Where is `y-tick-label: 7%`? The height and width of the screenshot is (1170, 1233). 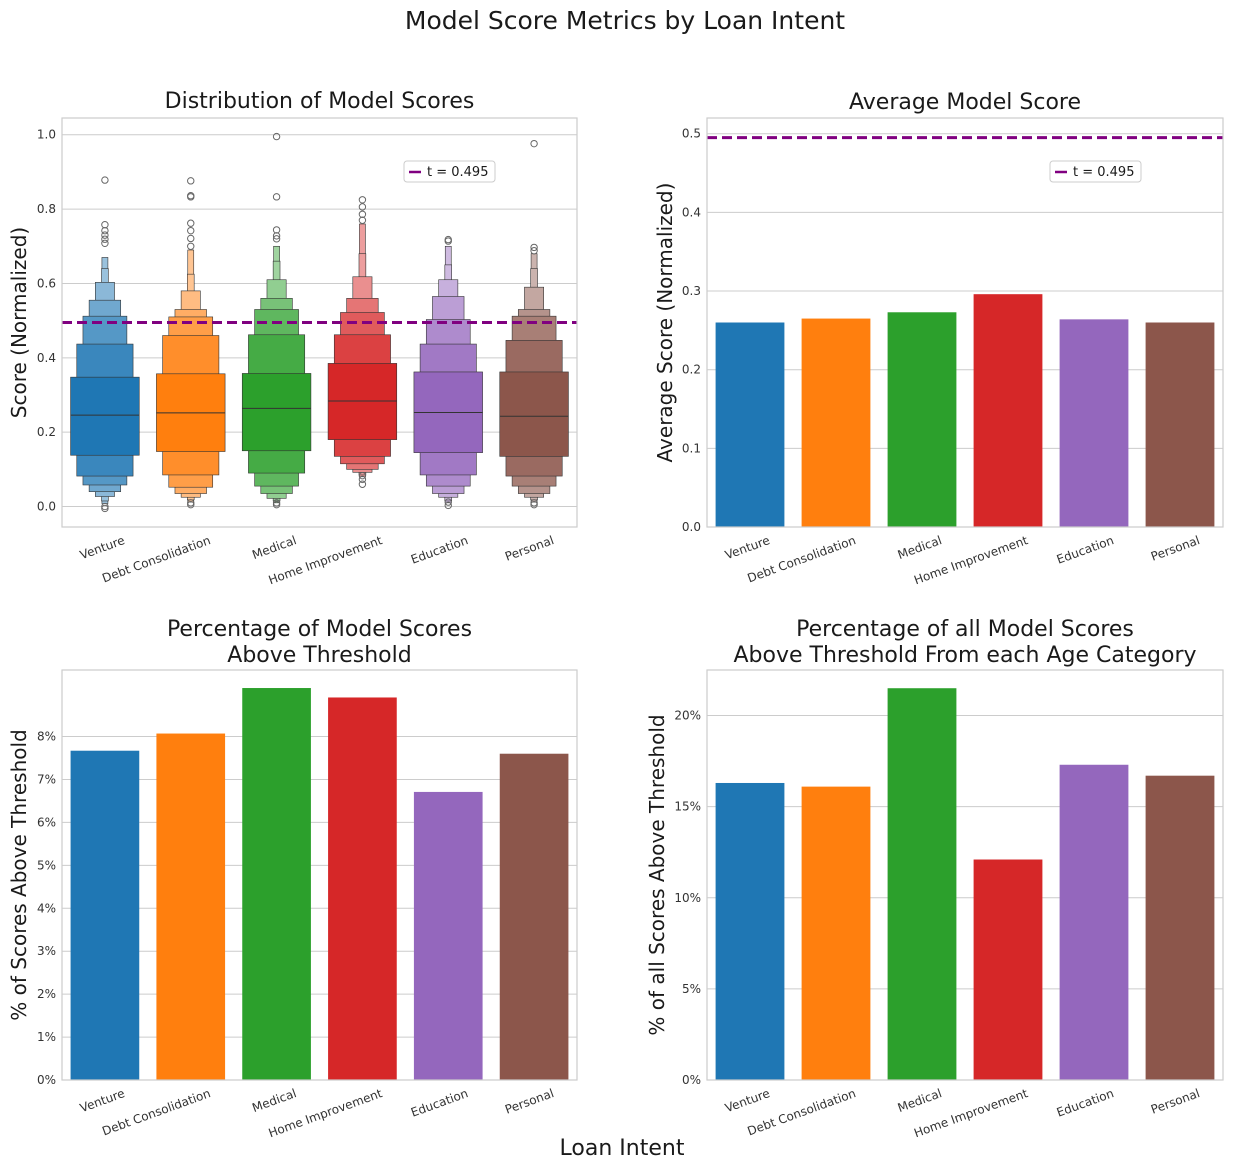 y-tick-label: 7% is located at coordinates (46, 779).